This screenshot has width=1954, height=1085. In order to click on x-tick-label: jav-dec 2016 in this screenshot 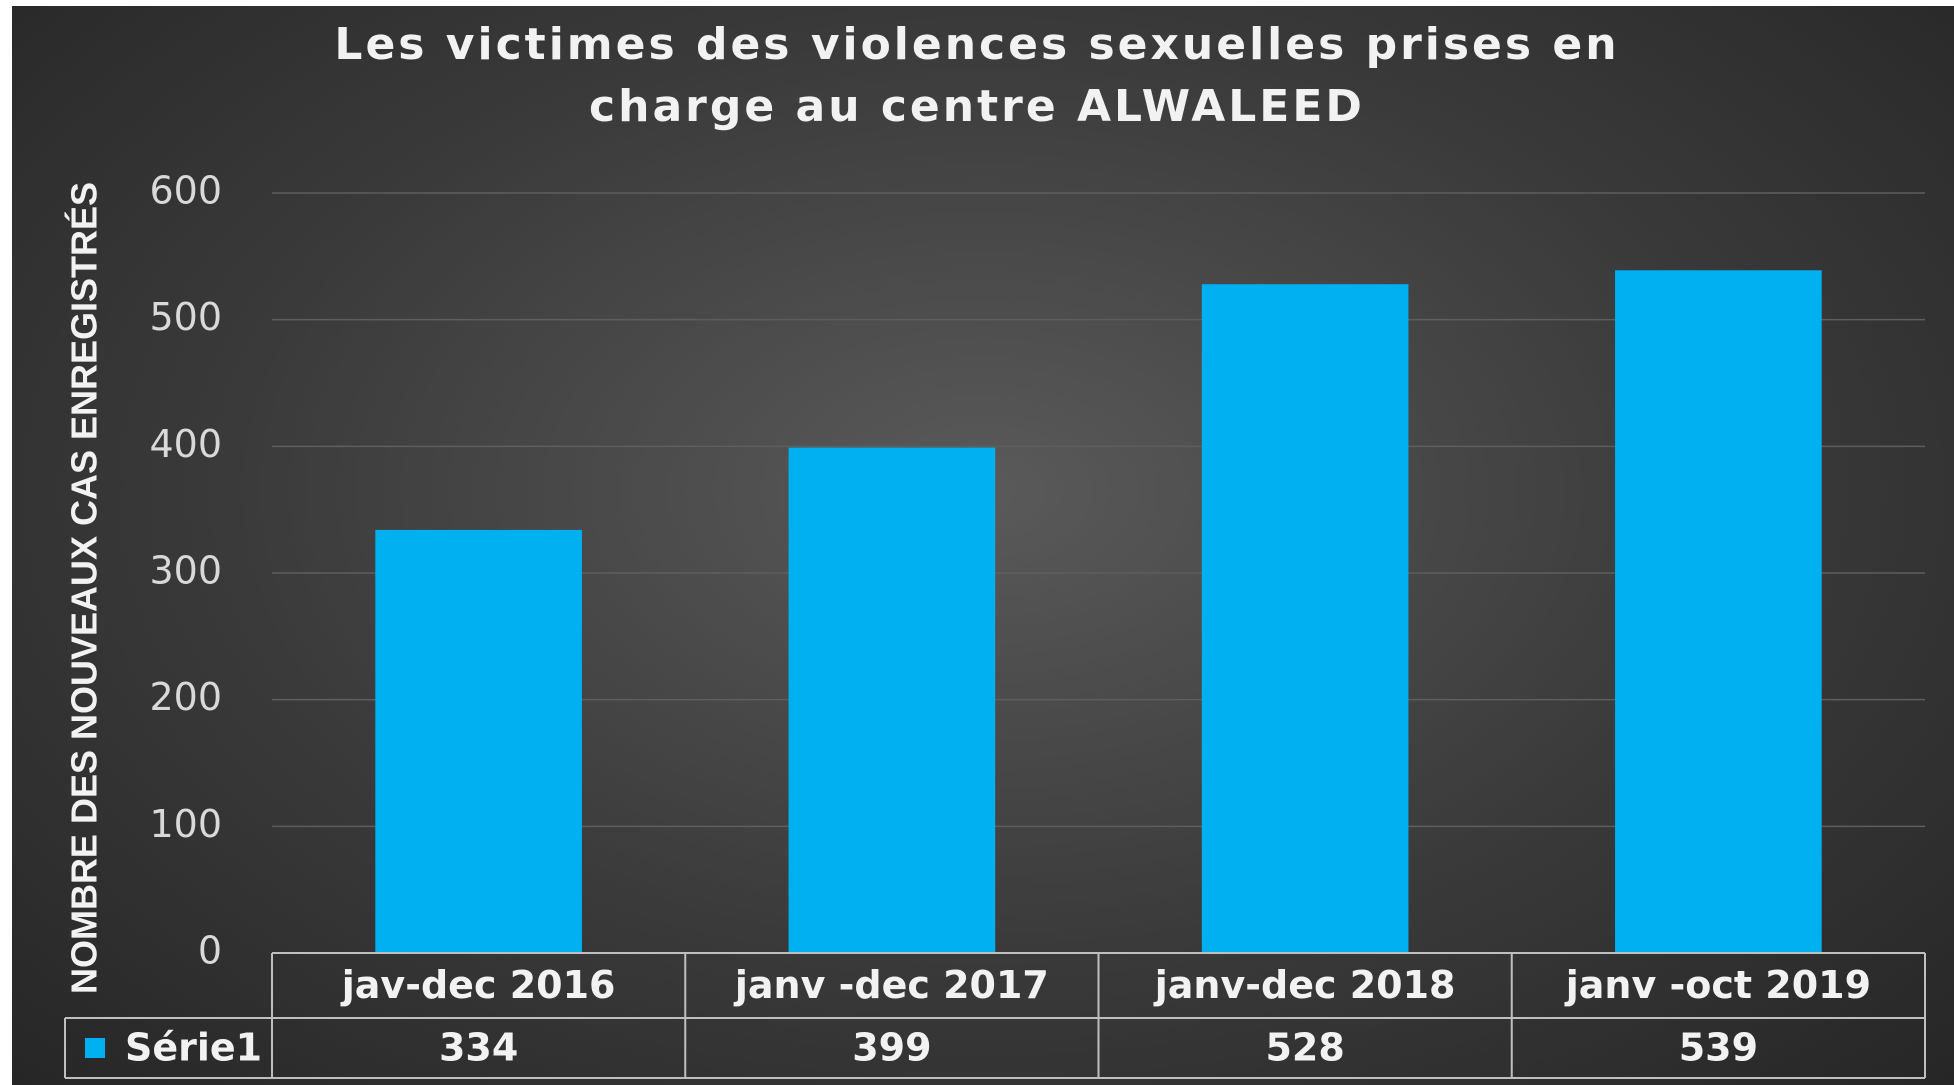, I will do `click(478, 985)`.